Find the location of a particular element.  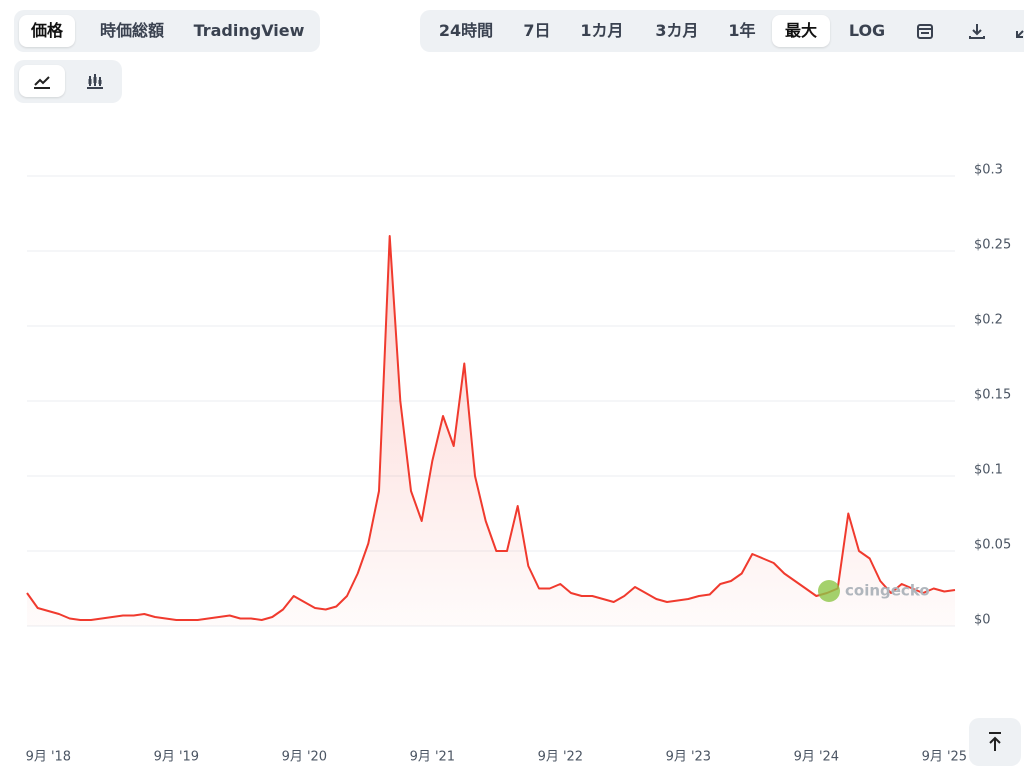

y-tick-label: $0.15 is located at coordinates (992, 395).